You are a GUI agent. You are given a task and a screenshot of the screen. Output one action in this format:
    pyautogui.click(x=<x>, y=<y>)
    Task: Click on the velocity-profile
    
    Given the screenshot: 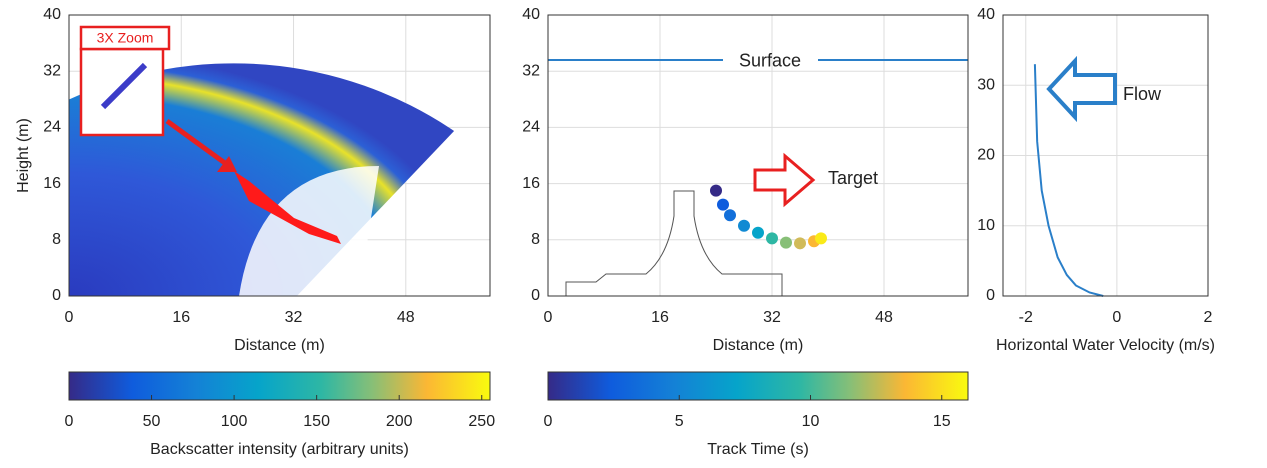 What is the action you would take?
    pyautogui.click(x=1068, y=180)
    